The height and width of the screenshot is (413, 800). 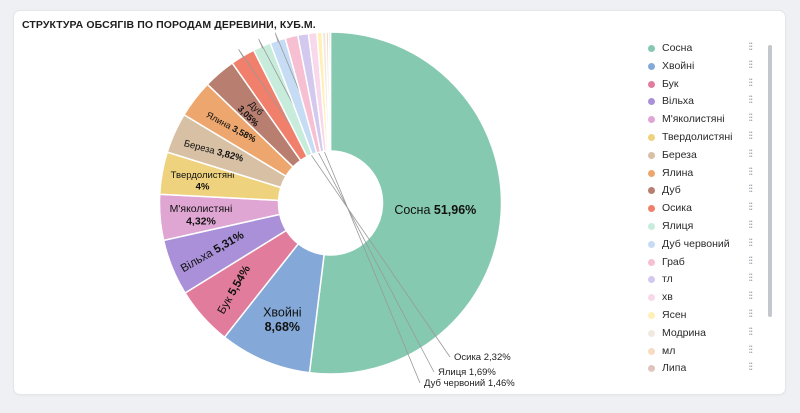 What do you see at coordinates (677, 208) in the screenshot?
I see `legend-label: Осика` at bounding box center [677, 208].